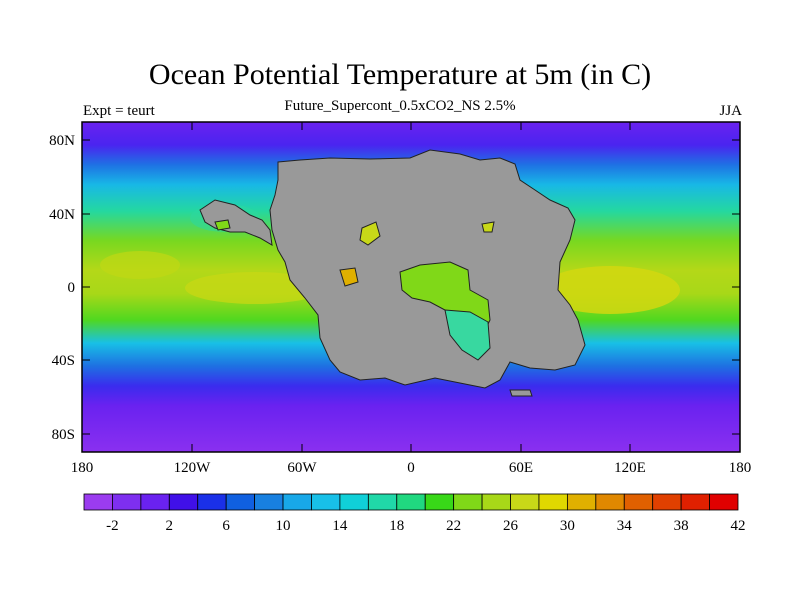  Describe the element at coordinates (354, 290) in the screenshot. I see `inland-seas` at that location.